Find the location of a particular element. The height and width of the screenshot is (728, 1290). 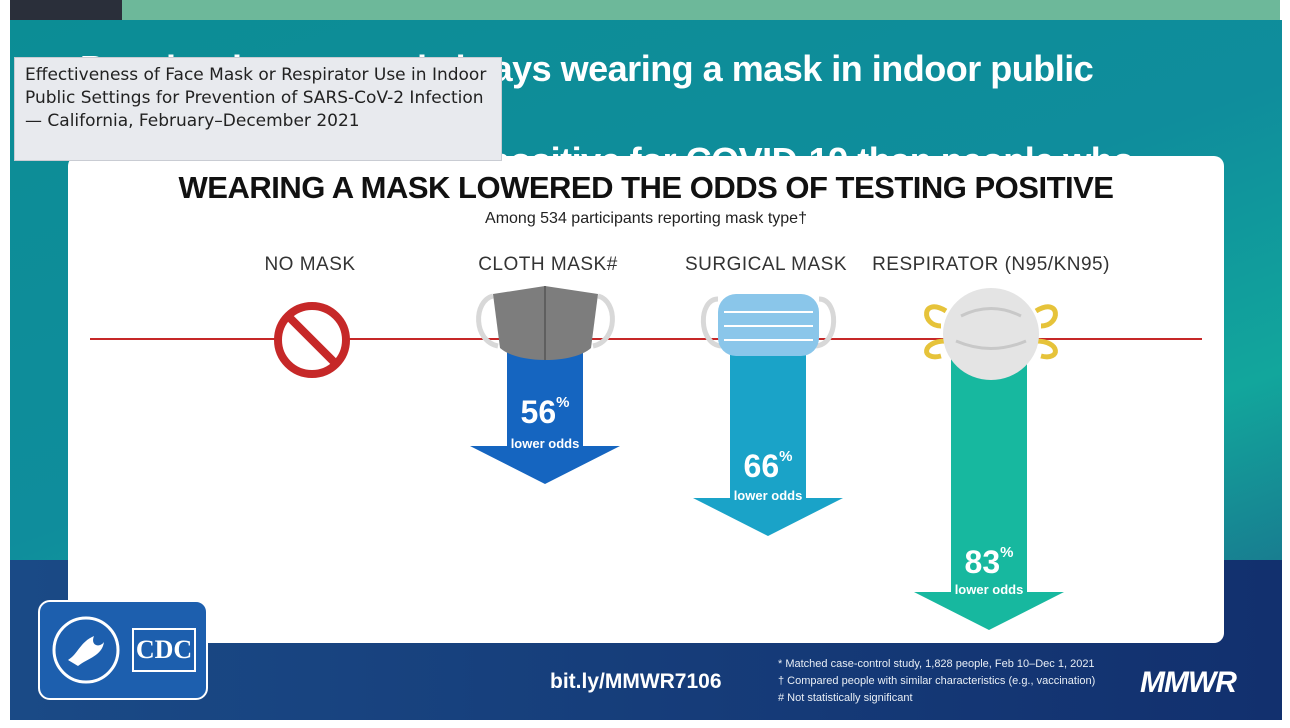

respirator-percent-sign: % is located at coordinates (1007, 552).